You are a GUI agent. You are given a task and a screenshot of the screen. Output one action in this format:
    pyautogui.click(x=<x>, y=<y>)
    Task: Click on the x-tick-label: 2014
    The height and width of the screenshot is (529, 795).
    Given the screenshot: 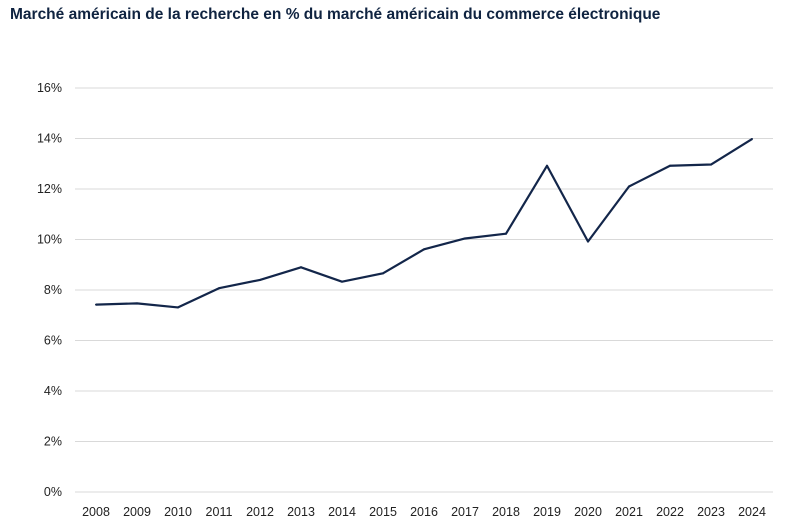 What is the action you would take?
    pyautogui.click(x=342, y=512)
    